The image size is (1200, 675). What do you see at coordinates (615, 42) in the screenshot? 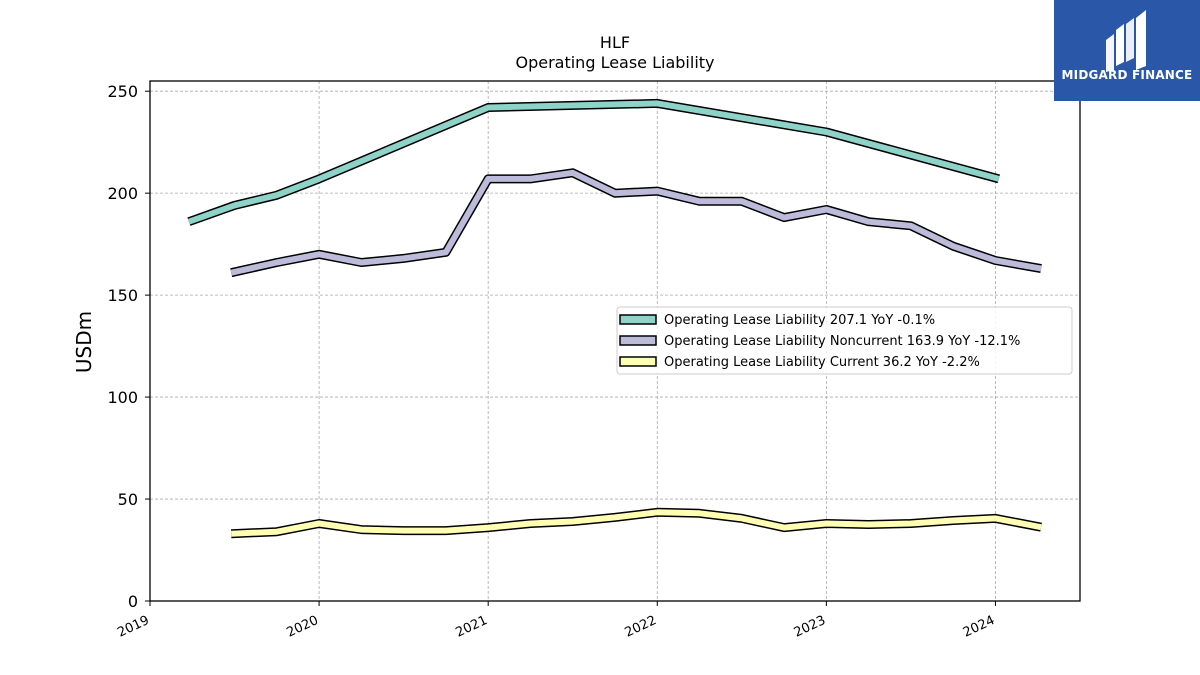
I see `chart-title: HLF` at bounding box center [615, 42].